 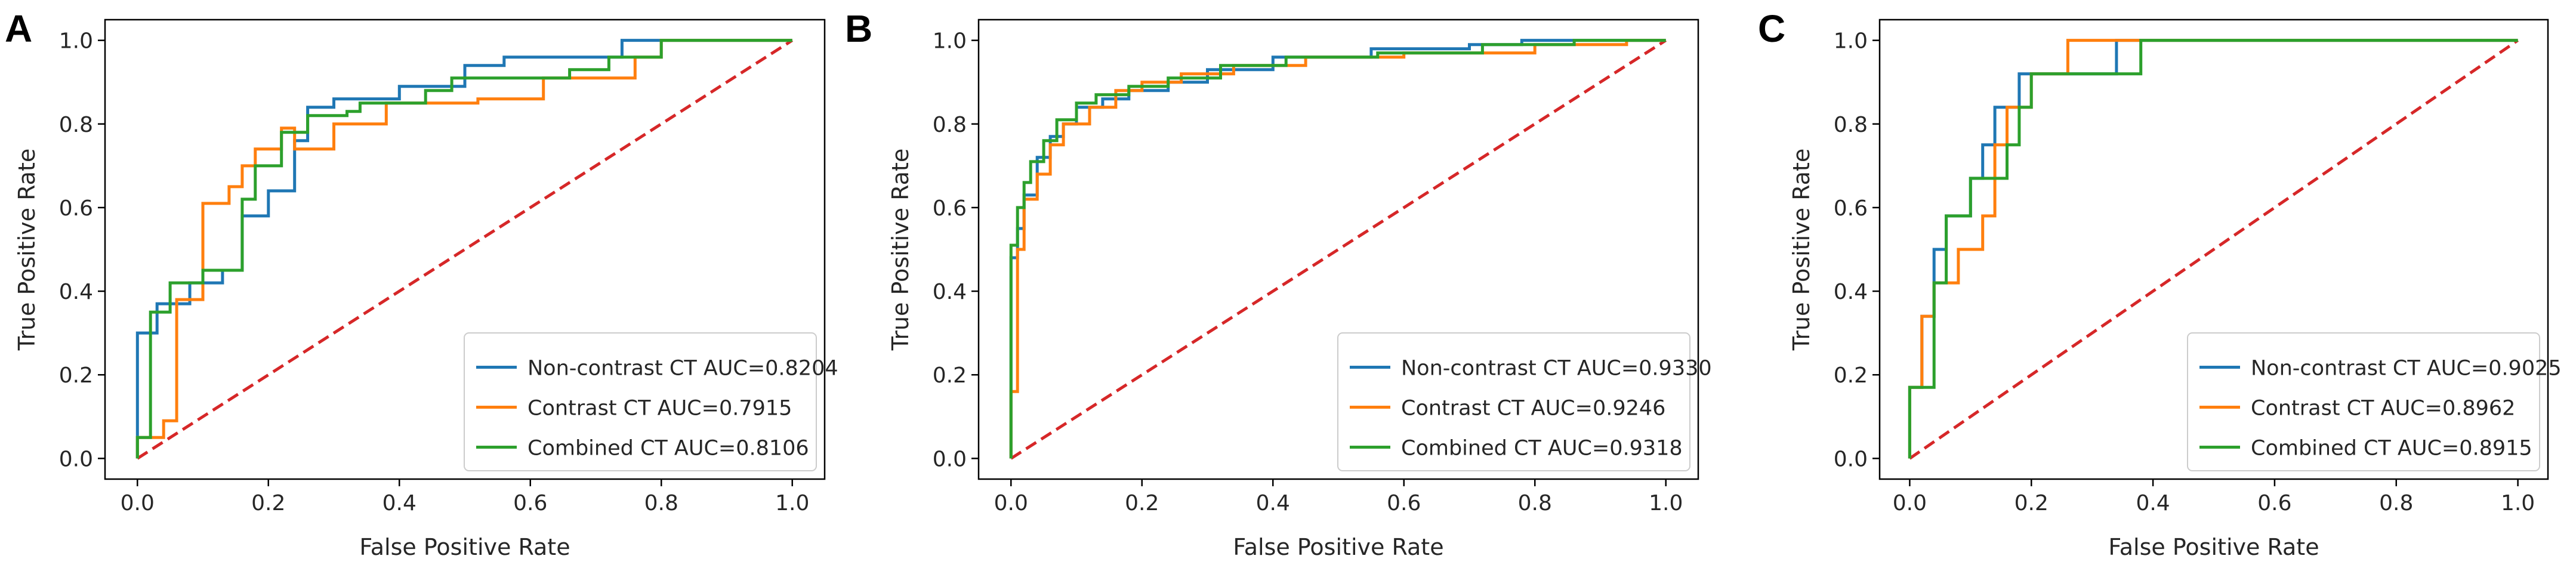 I want to click on legend-entry: Contrast CT AUC=0.8962, so click(x=2383, y=409).